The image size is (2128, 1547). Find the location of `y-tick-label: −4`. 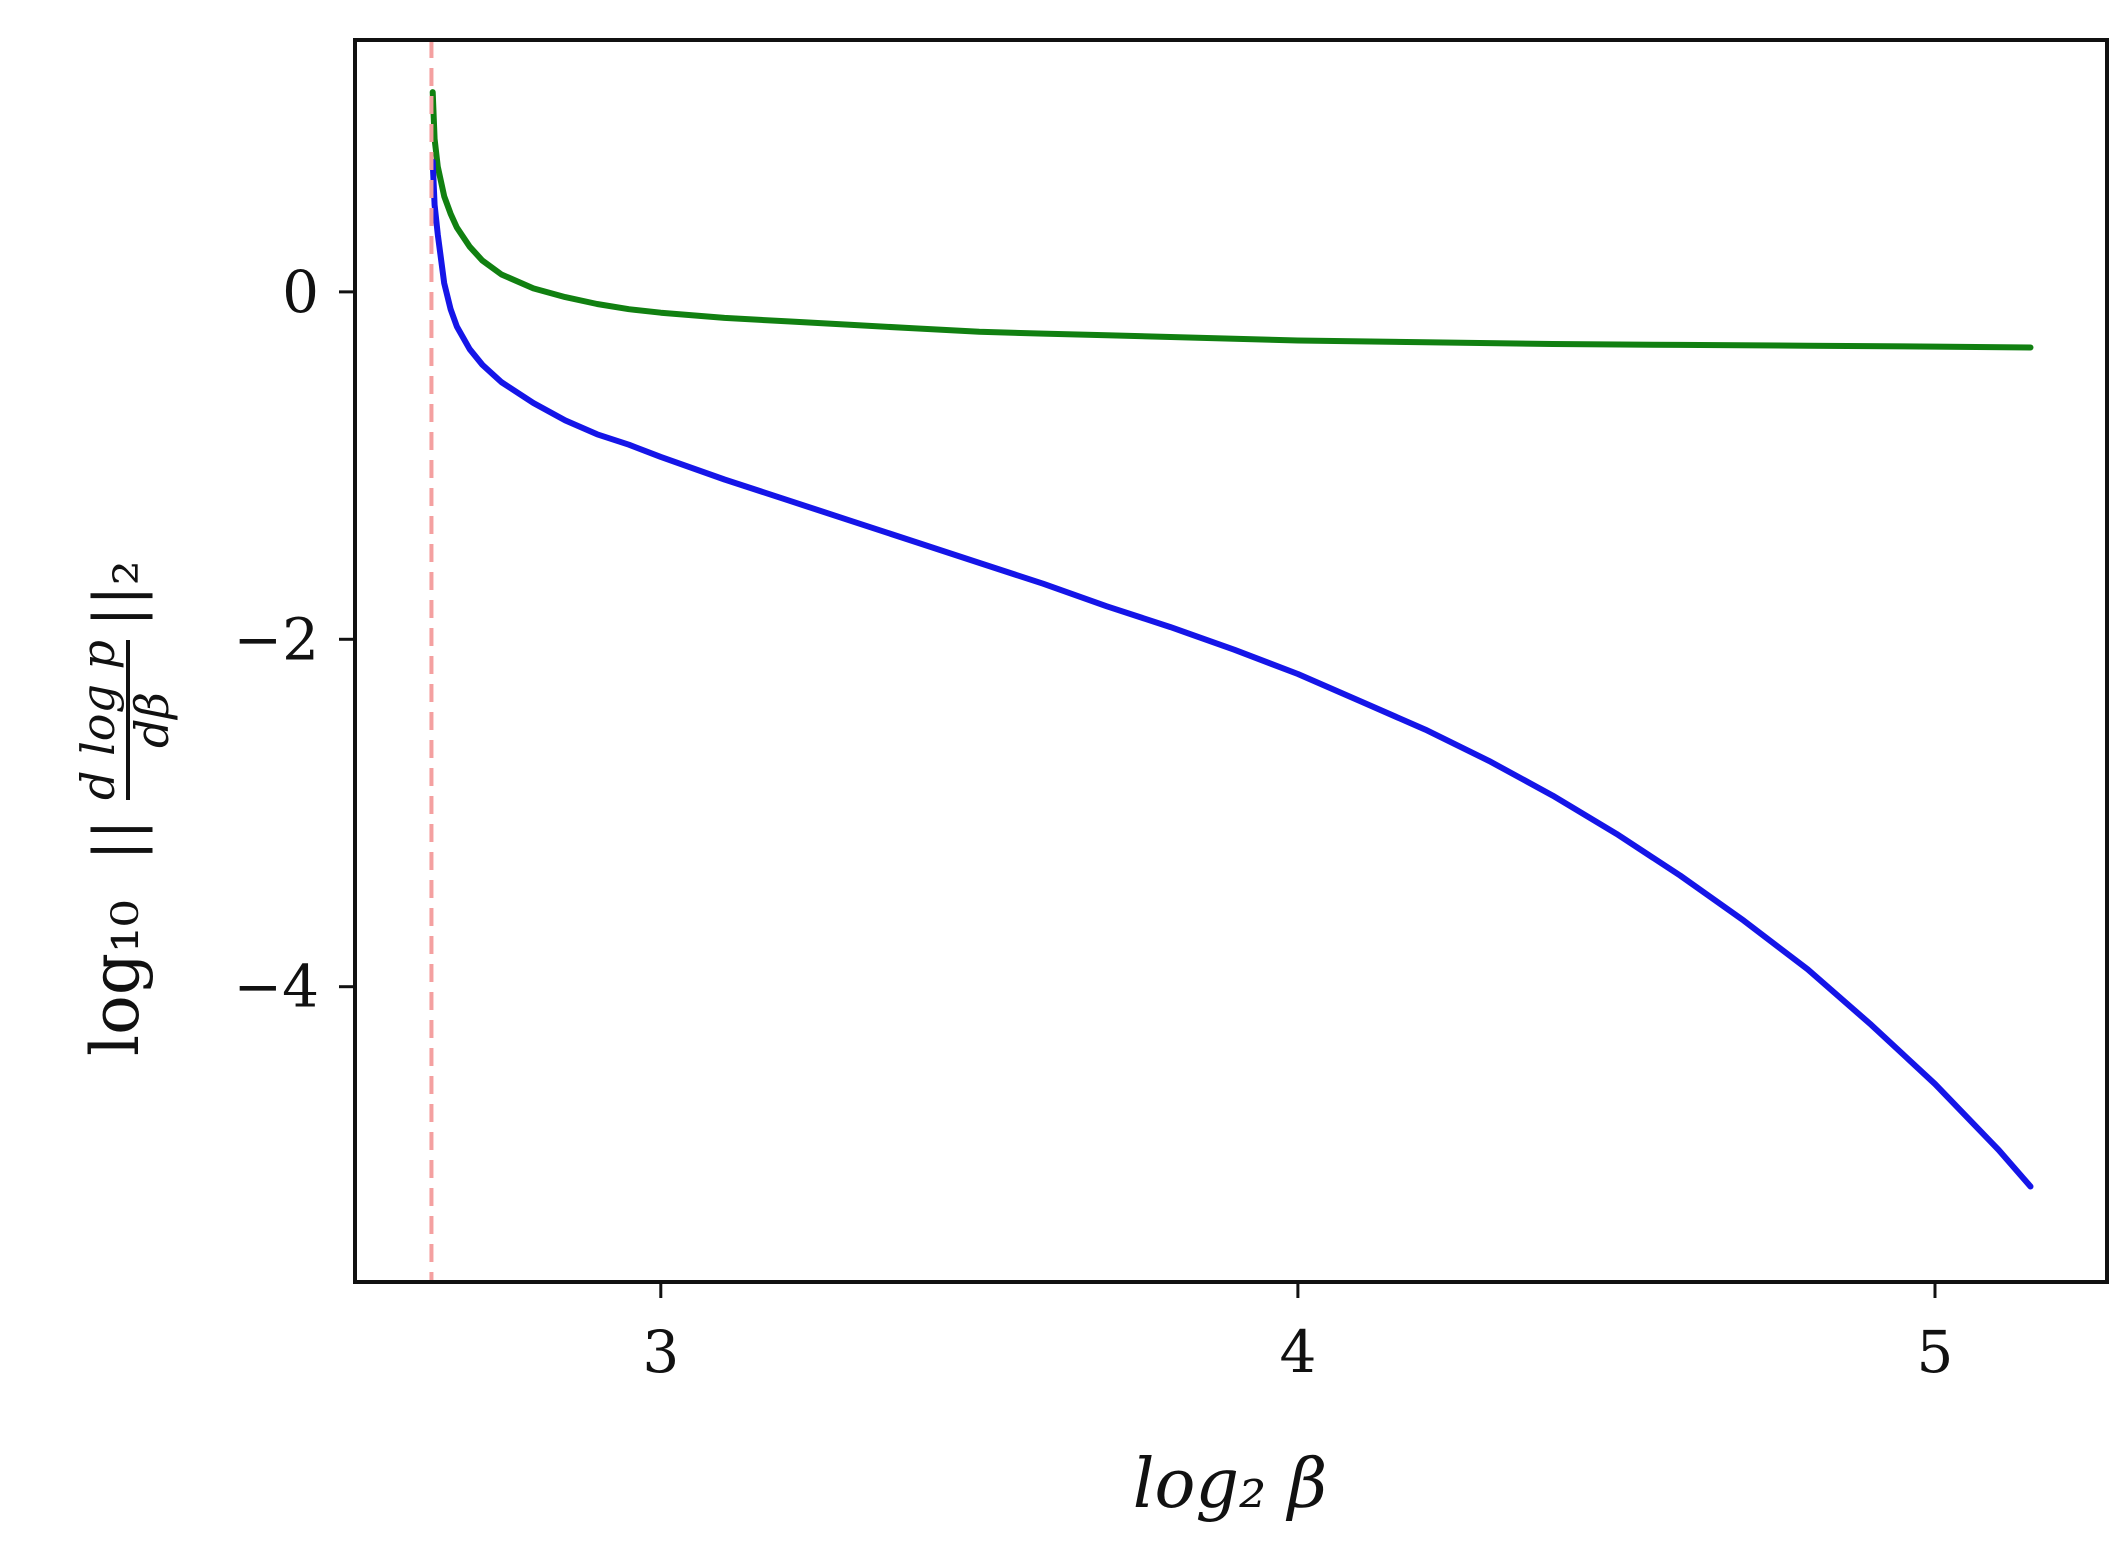

y-tick-label: −4 is located at coordinates (277, 987).